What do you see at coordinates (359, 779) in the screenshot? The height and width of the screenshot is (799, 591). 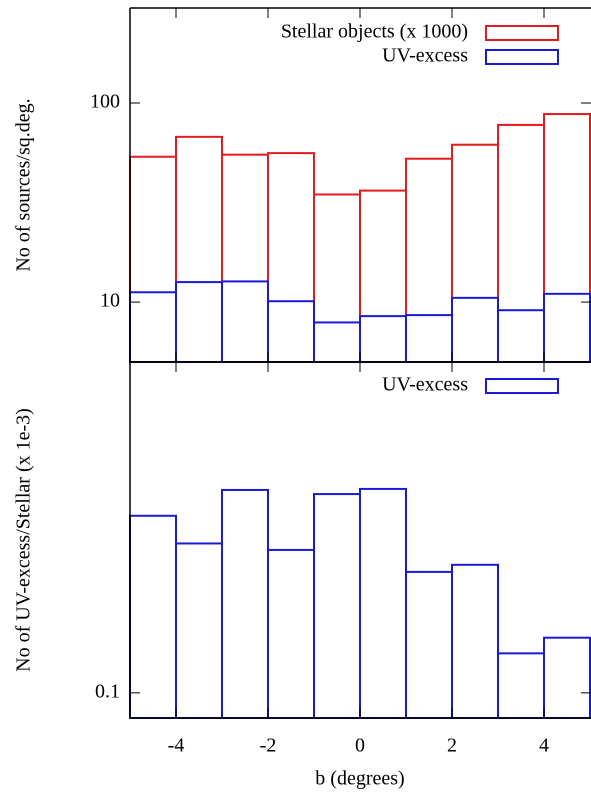 I see `x-axis-label: b (degrees)` at bounding box center [359, 779].